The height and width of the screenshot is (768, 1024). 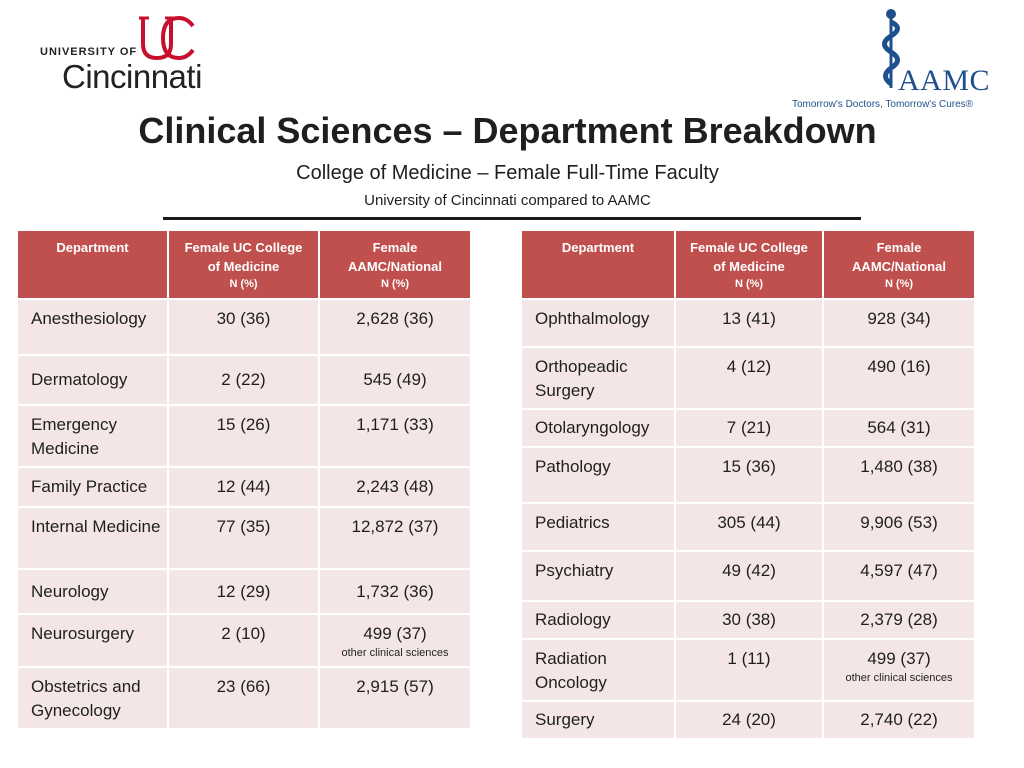 I want to click on table-row: Ophthalmology 13 (41) 928 (34), so click(x=748, y=323).